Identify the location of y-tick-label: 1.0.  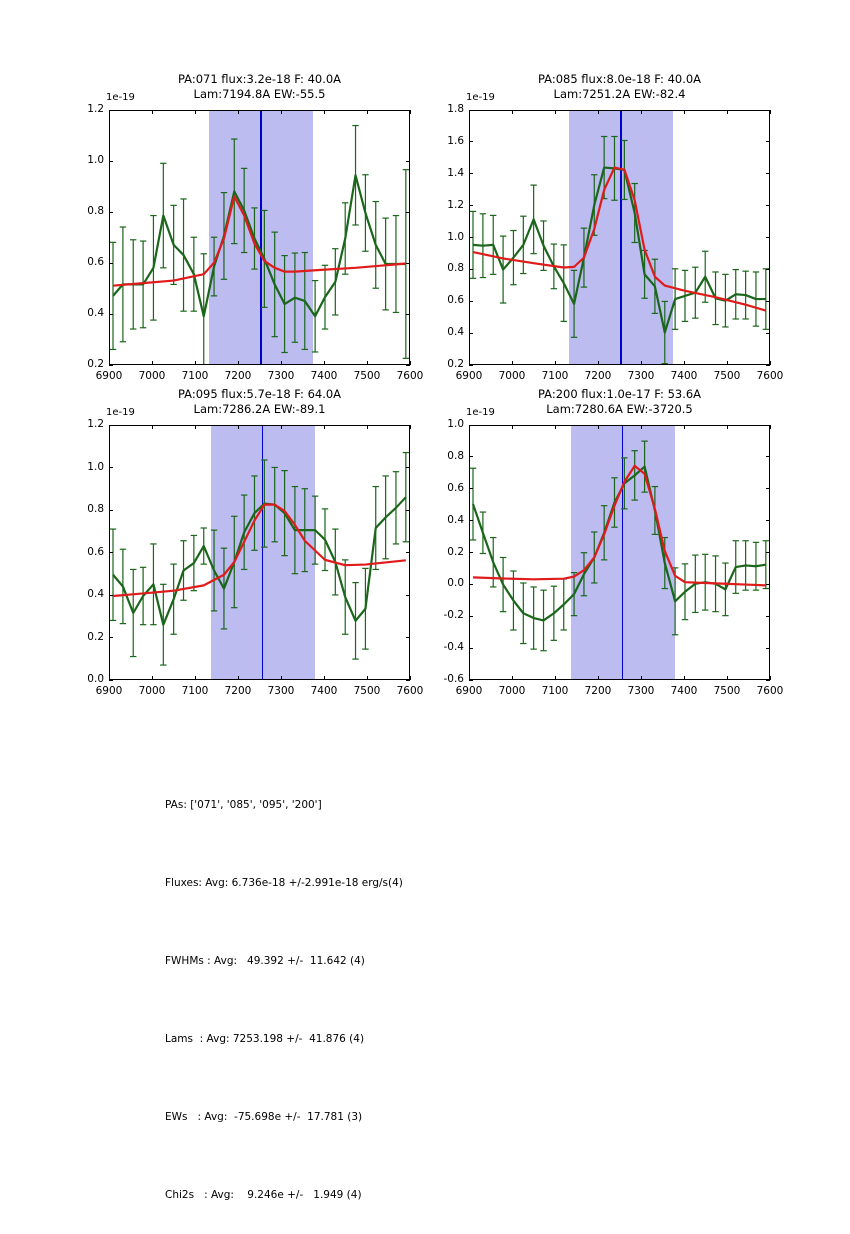
(455, 424).